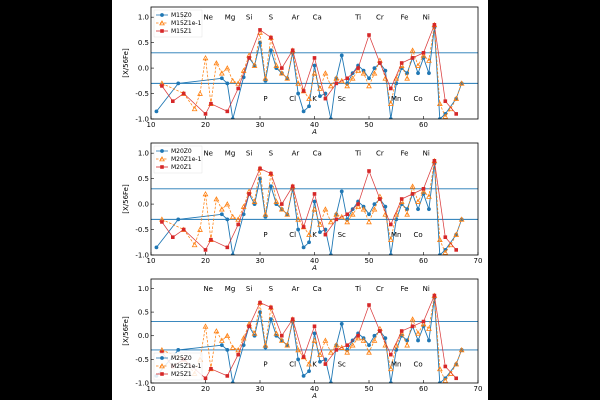 This screenshot has height=400, width=600. I want to click on y-tick-label: -1.0, so click(142, 120).